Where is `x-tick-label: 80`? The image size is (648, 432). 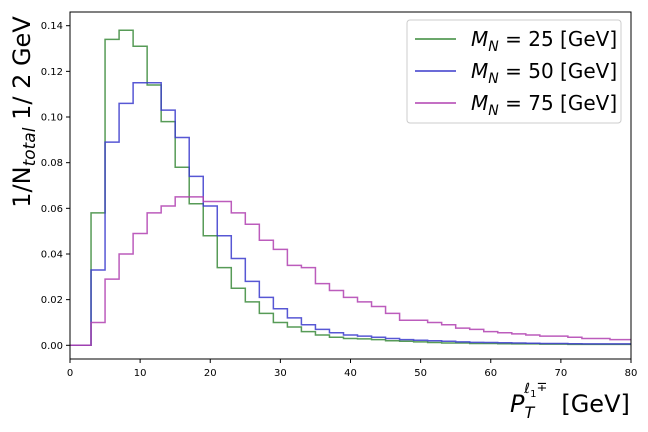 x-tick-label: 80 is located at coordinates (631, 373).